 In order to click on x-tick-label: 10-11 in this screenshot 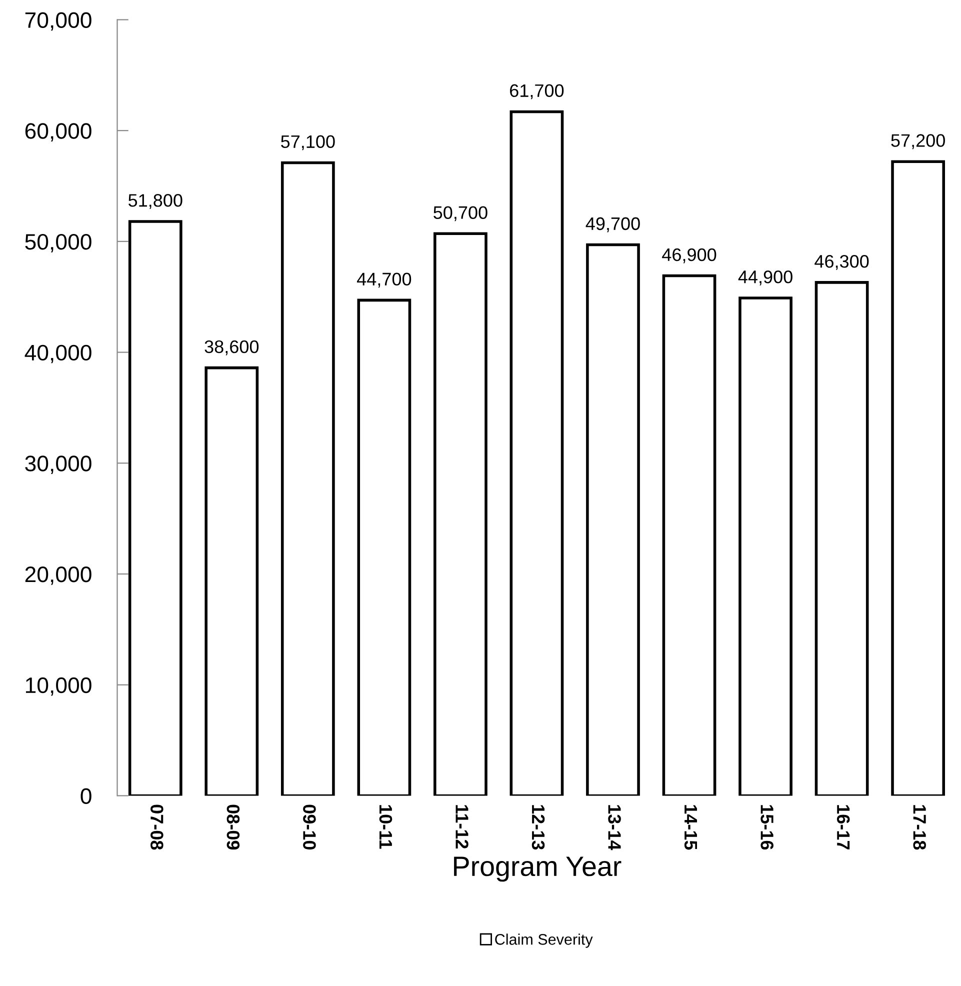, I will do `click(385, 827)`.